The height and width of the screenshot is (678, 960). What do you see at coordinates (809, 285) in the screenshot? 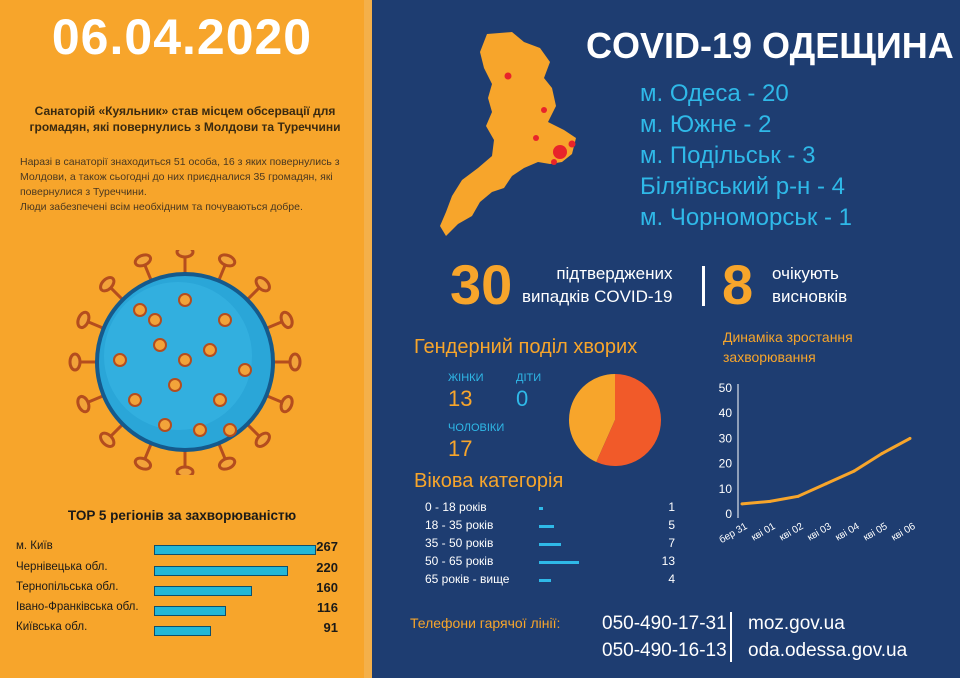
I see `pending-label: очікують висновків` at bounding box center [809, 285].